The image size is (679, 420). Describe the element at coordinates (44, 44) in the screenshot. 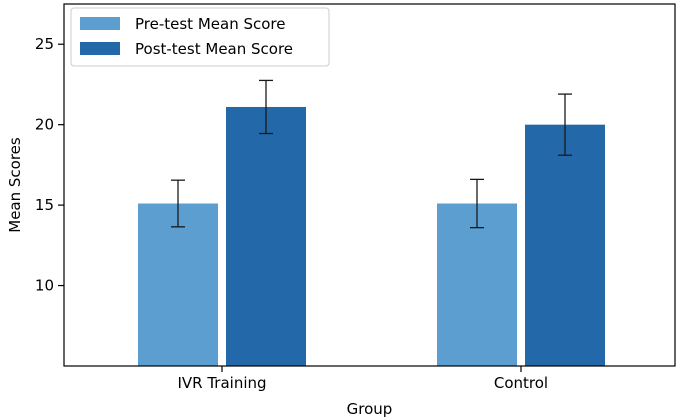

I see `y-tick-label: 25` at that location.